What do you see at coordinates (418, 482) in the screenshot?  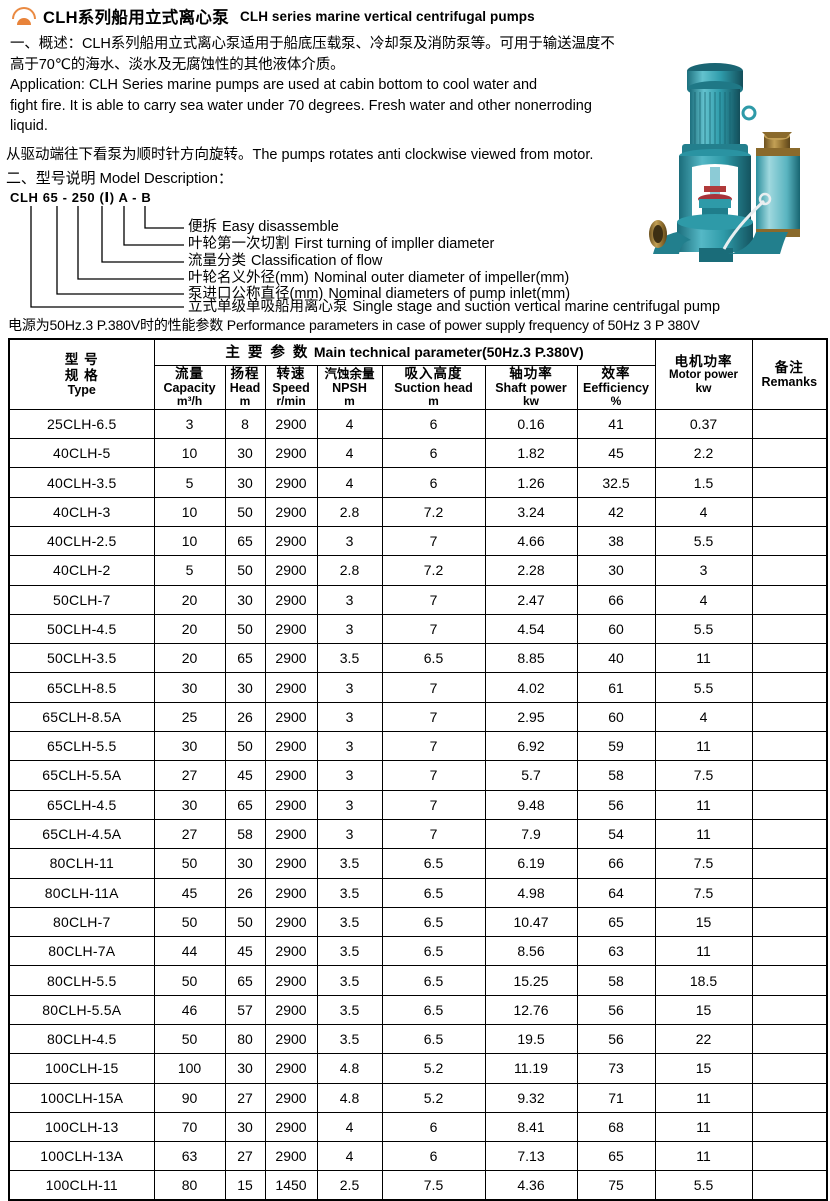 I see `table-row: 40CLH-3.5 5 30 2900 4 6 1.26 32.5 1.5` at bounding box center [418, 482].